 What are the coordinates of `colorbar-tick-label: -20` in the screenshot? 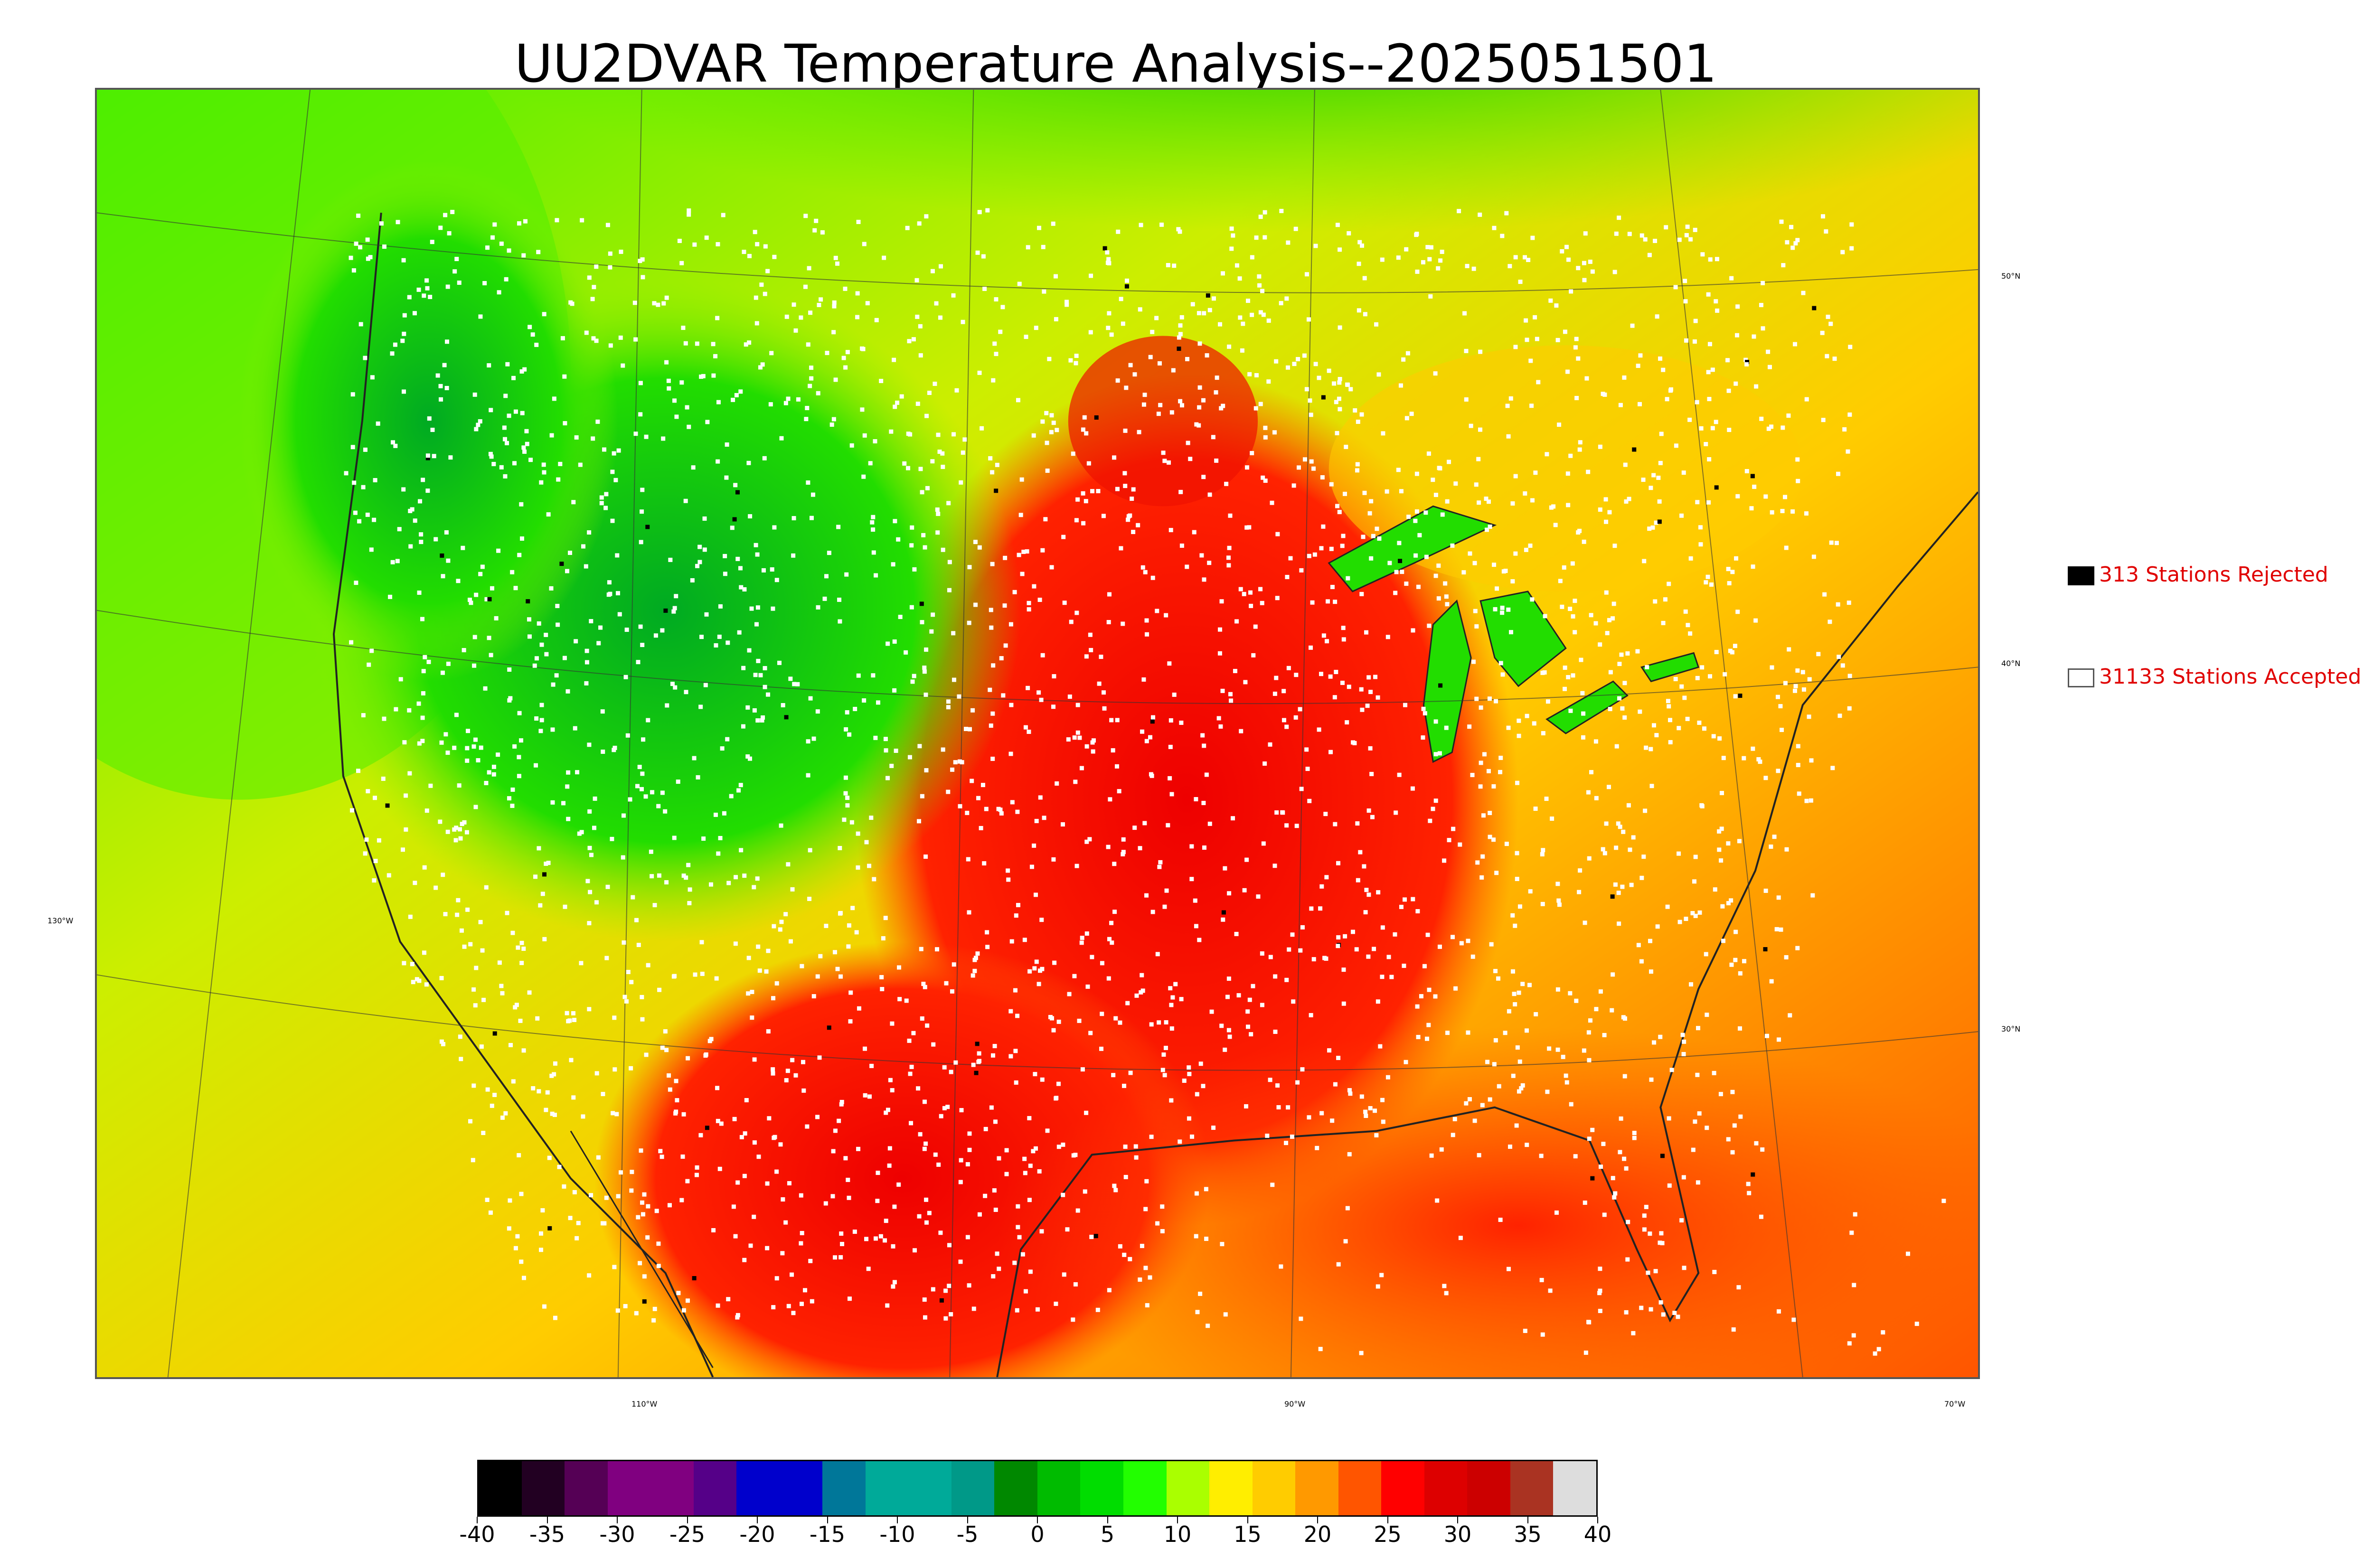 It's located at (757, 1534).